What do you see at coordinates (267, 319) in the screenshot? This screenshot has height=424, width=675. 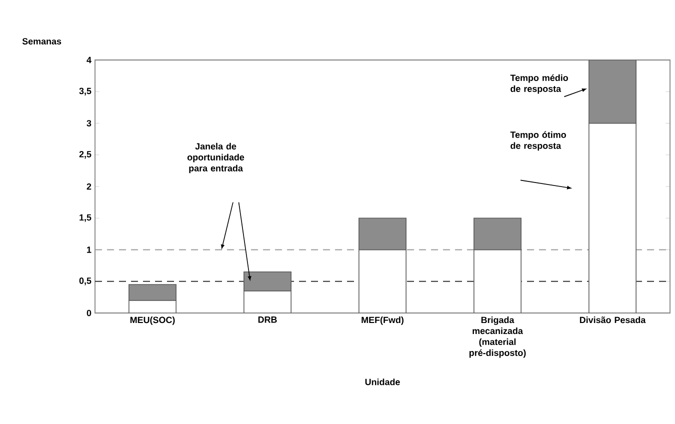 I see `x-tick-label: DRB` at bounding box center [267, 319].